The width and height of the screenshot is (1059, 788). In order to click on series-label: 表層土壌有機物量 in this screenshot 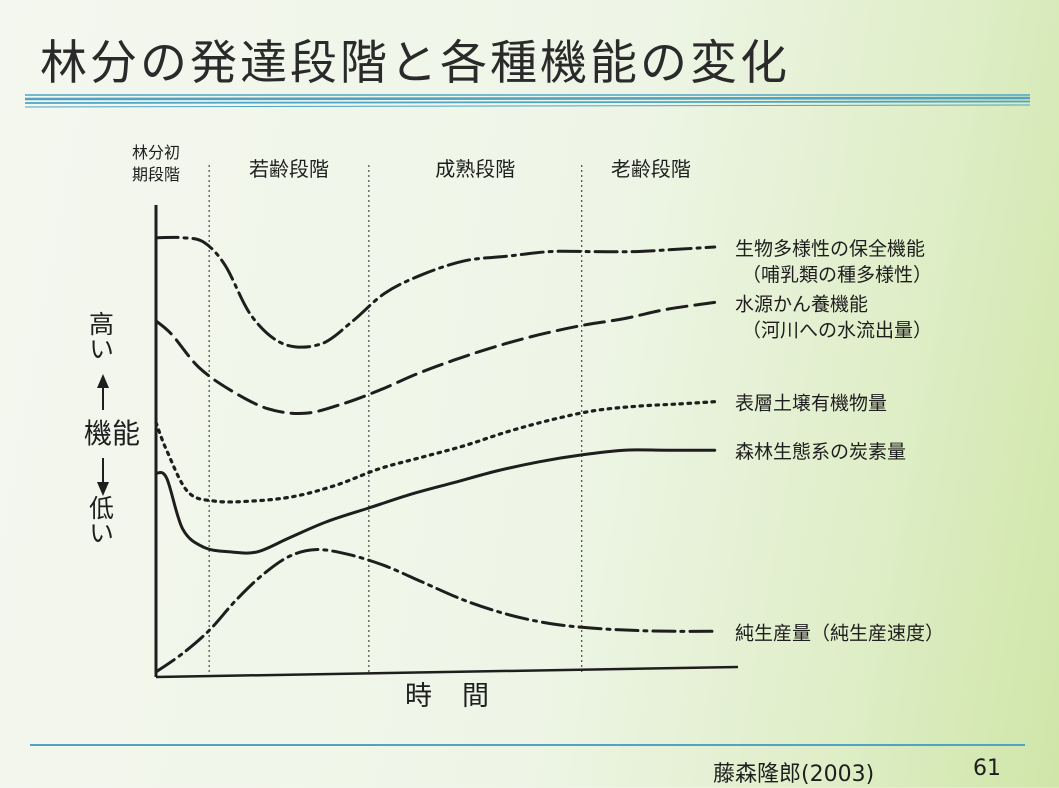, I will do `click(811, 404)`.